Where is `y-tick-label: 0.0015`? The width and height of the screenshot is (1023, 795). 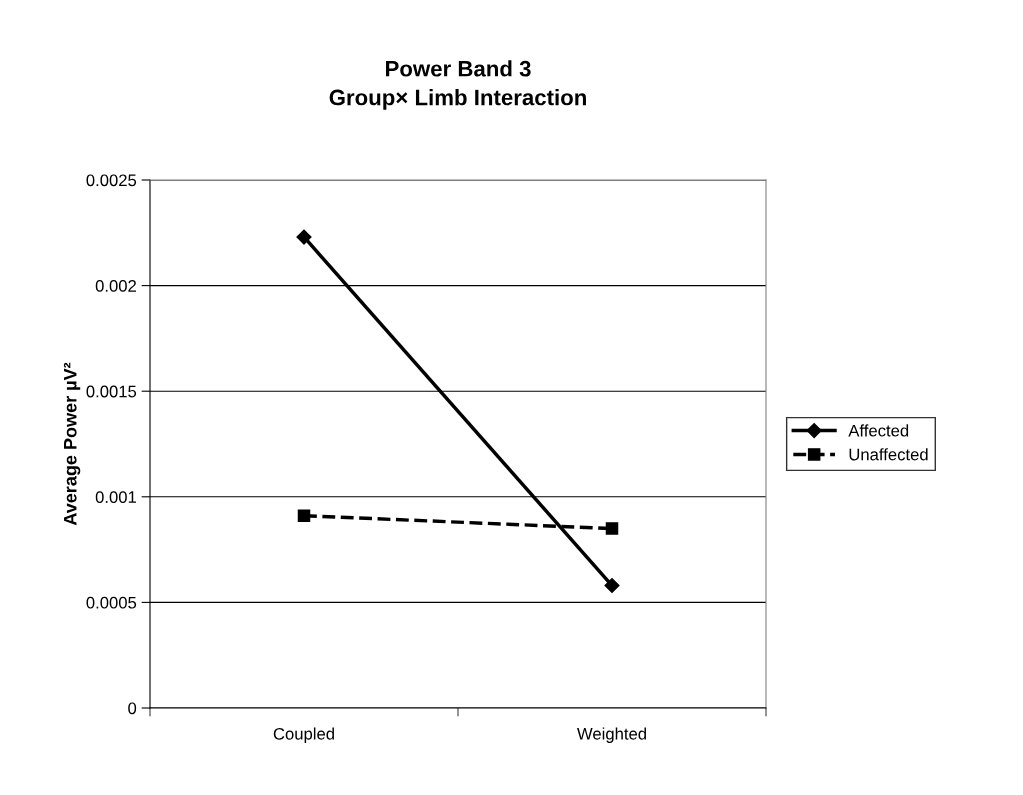
y-tick-label: 0.0015 is located at coordinates (111, 391).